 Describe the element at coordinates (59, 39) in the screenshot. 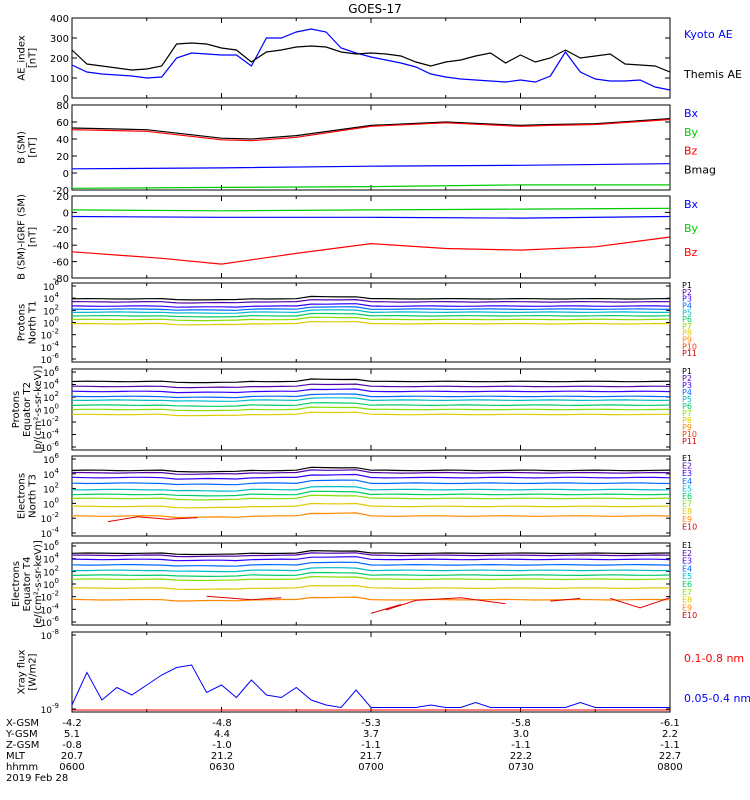

I see `panel-1-ytick-label: 300` at that location.